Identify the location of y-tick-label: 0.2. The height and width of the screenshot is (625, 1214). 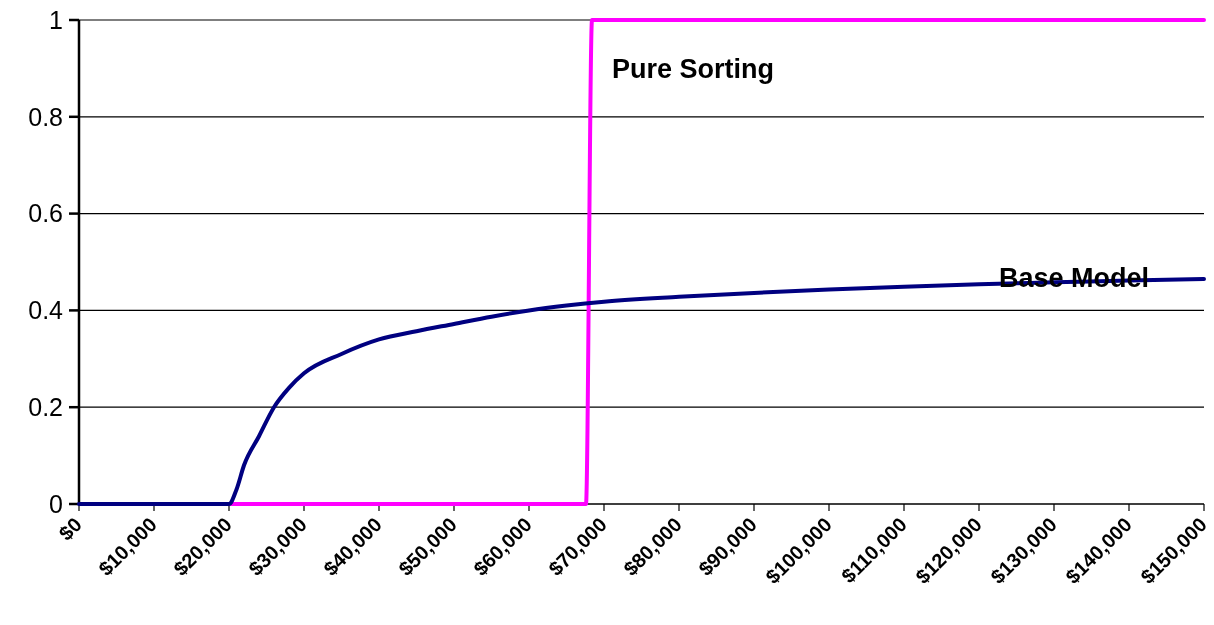
(45, 406).